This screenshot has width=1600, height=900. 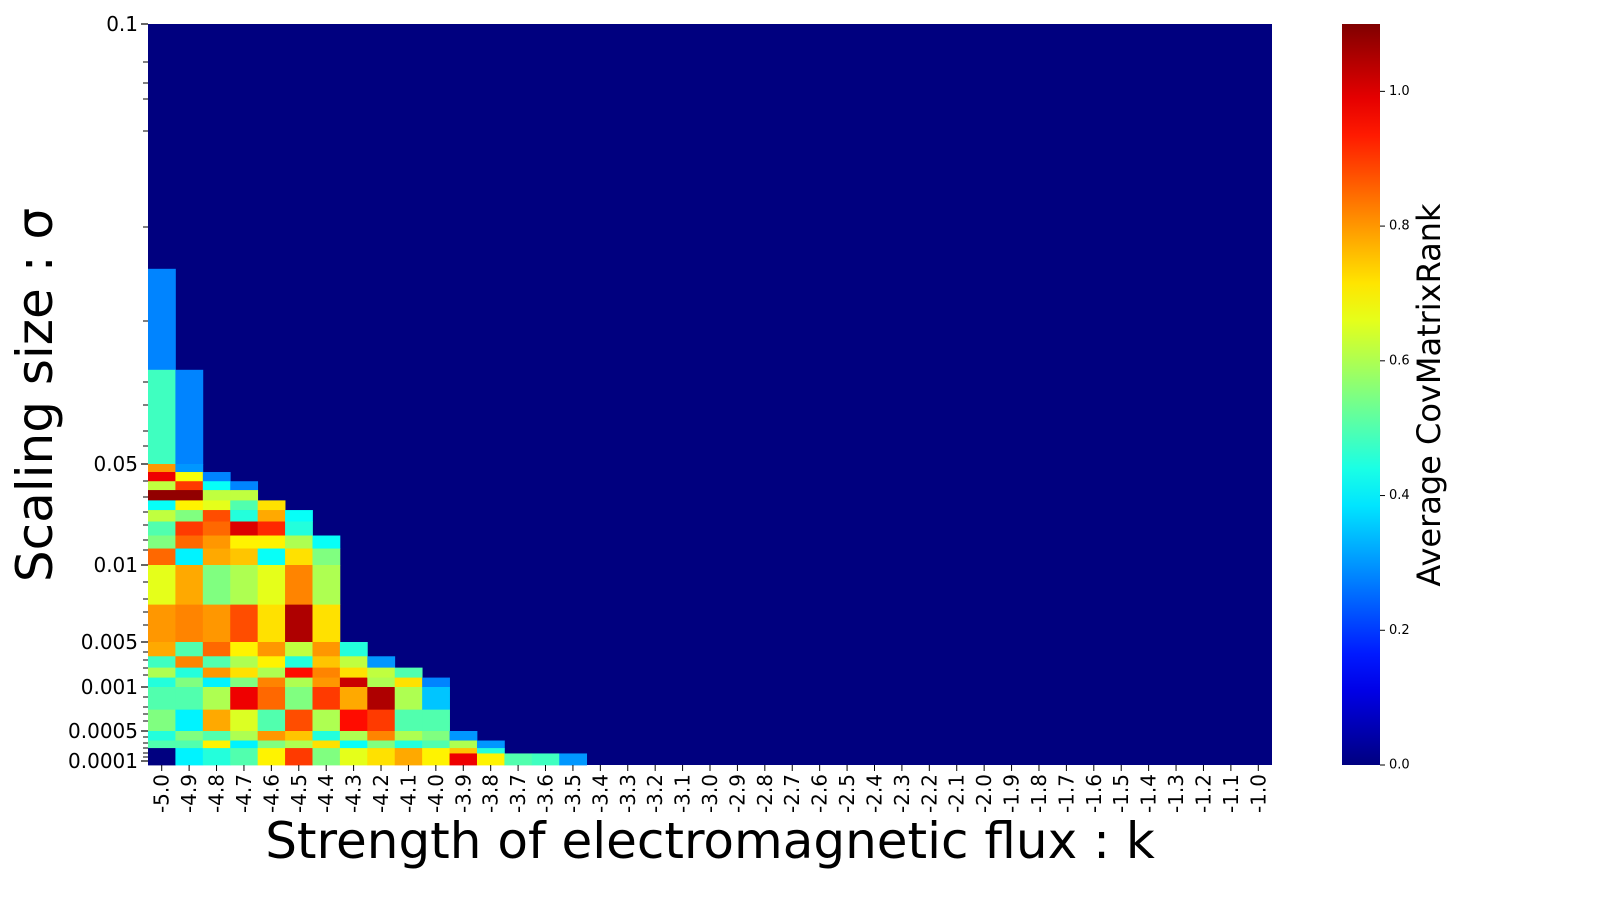 What do you see at coordinates (573, 793) in the screenshot?
I see `x-tick-label: -3.5` at bounding box center [573, 793].